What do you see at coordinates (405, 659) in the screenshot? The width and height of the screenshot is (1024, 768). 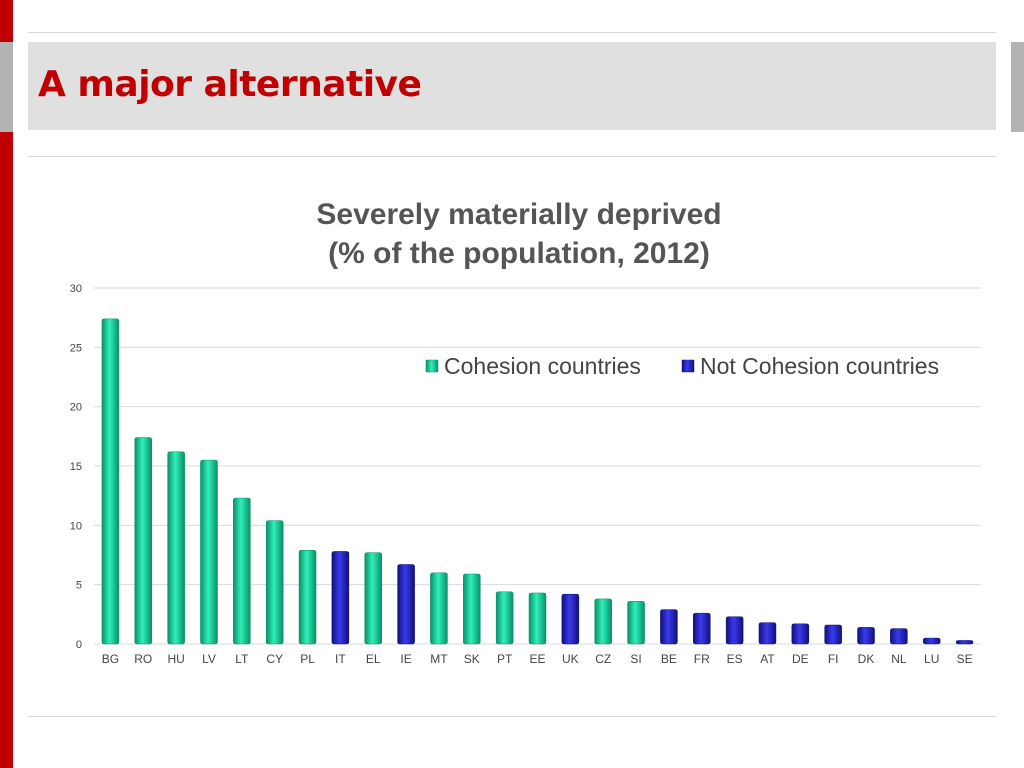 I see `x-tick-label: IE` at bounding box center [405, 659].